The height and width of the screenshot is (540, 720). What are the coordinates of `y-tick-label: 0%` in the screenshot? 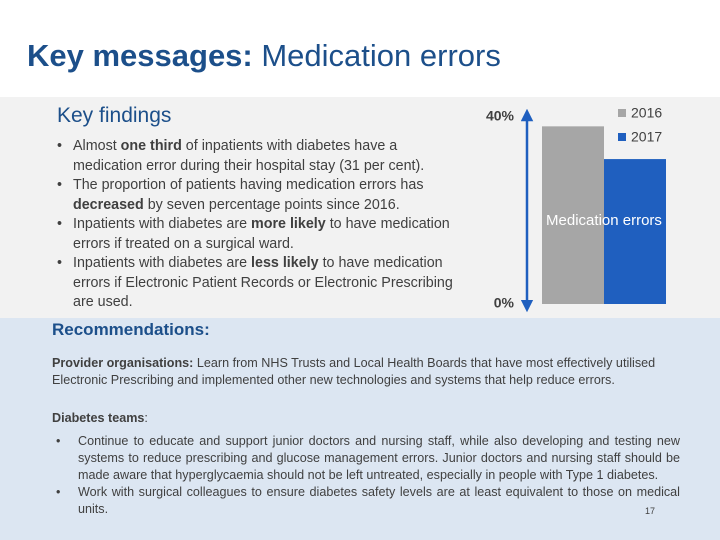 It's located at (504, 303).